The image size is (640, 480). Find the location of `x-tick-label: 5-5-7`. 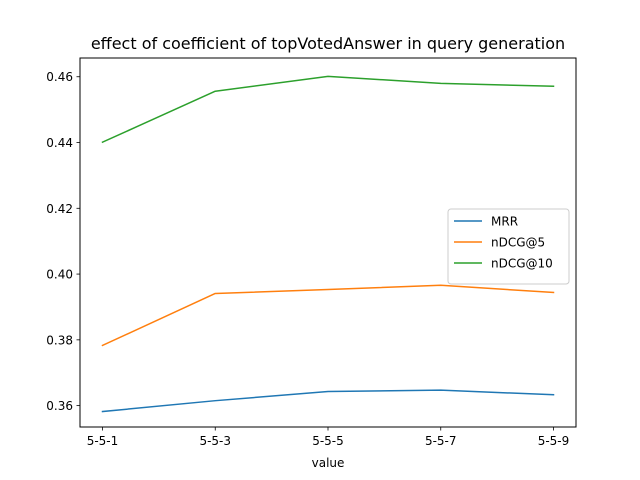

x-tick-label: 5-5-7 is located at coordinates (441, 441).